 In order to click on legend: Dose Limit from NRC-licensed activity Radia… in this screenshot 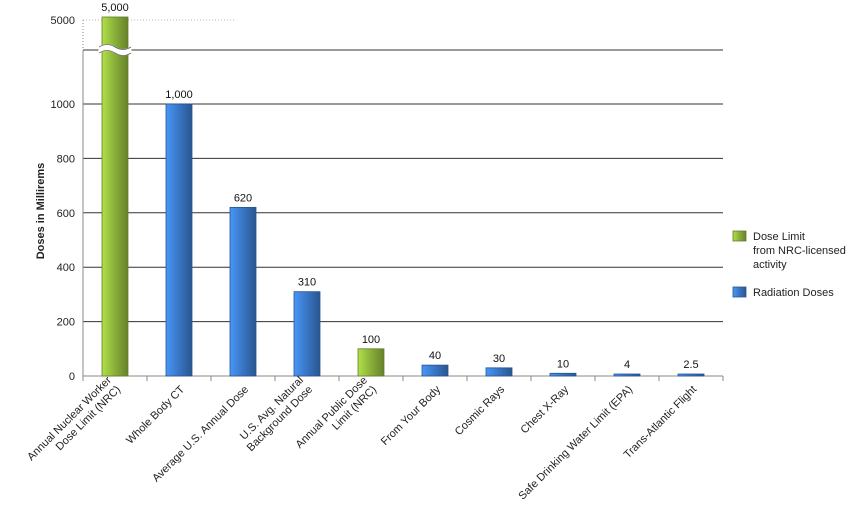, I will do `click(789, 264)`.